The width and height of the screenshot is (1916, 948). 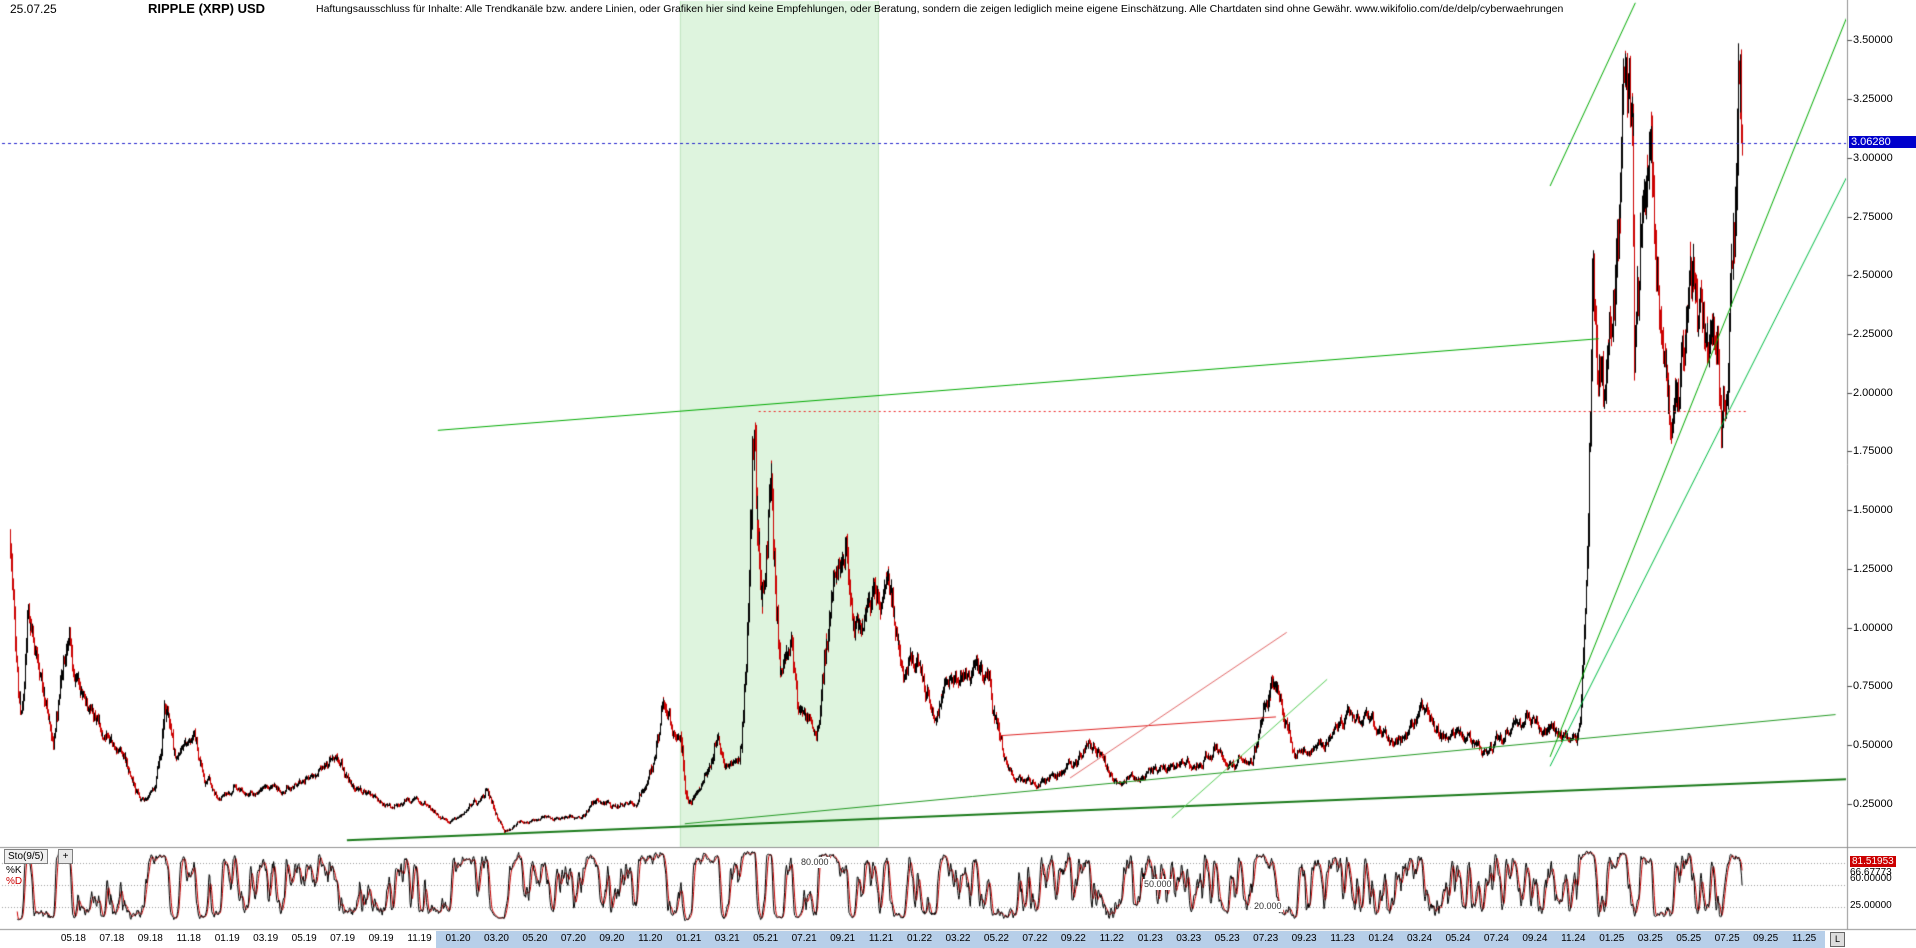 I want to click on time-tick-label: 03.25, so click(x=1650, y=938).